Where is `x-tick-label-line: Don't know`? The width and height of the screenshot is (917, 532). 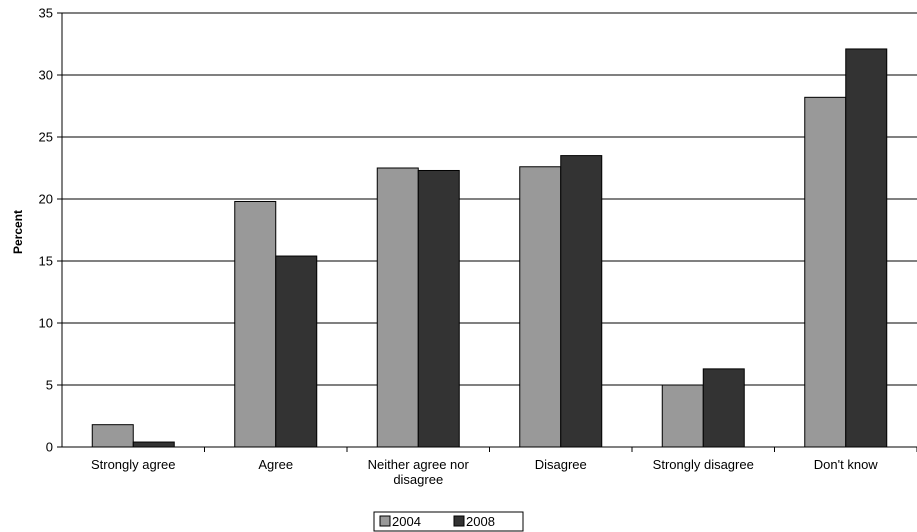 x-tick-label-line: Don't know is located at coordinates (846, 464).